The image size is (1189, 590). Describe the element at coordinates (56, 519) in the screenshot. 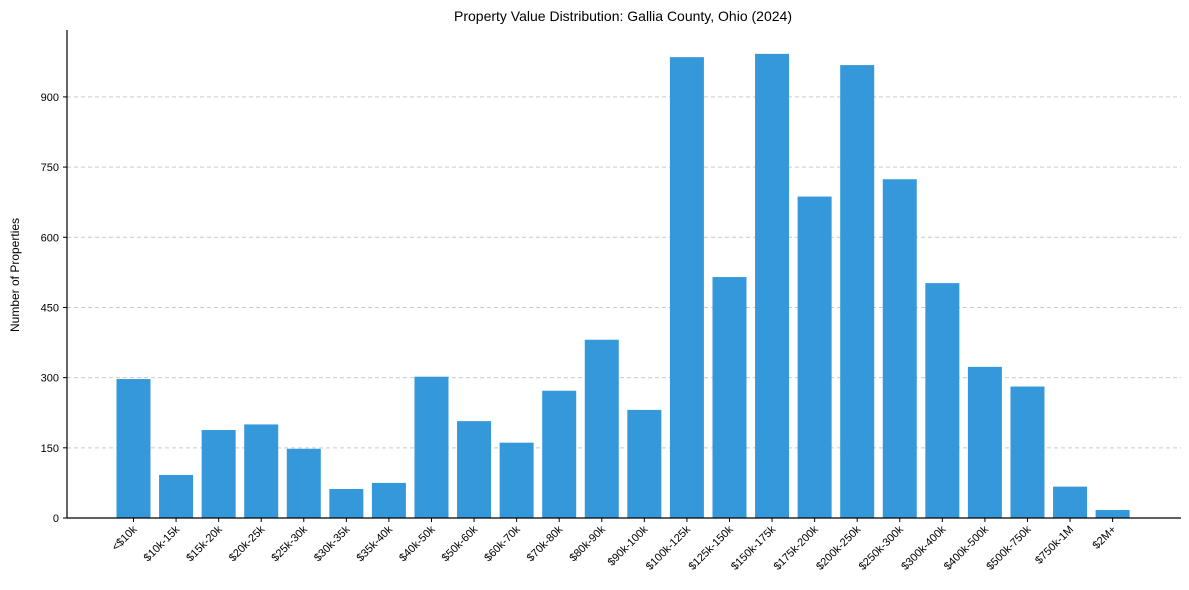

I see `y-tick-label: 0` at that location.